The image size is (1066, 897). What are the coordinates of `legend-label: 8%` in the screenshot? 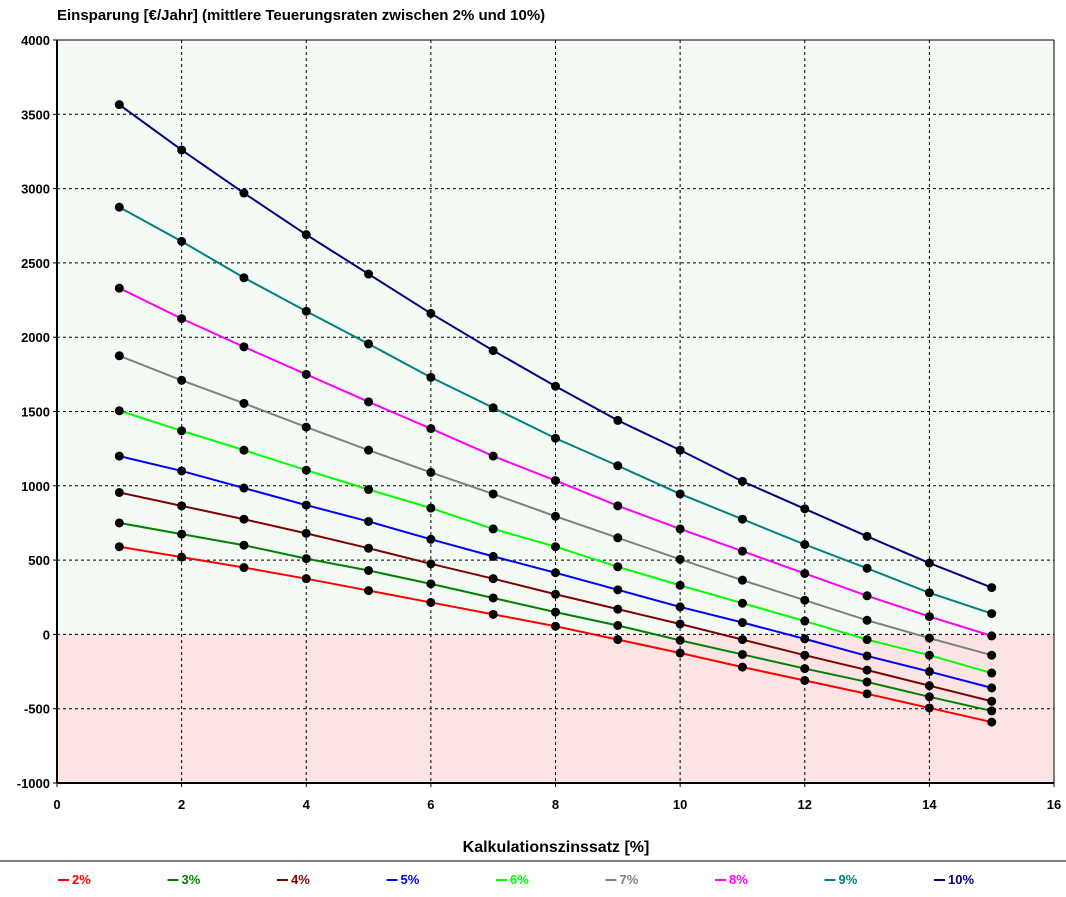 It's located at (738, 879).